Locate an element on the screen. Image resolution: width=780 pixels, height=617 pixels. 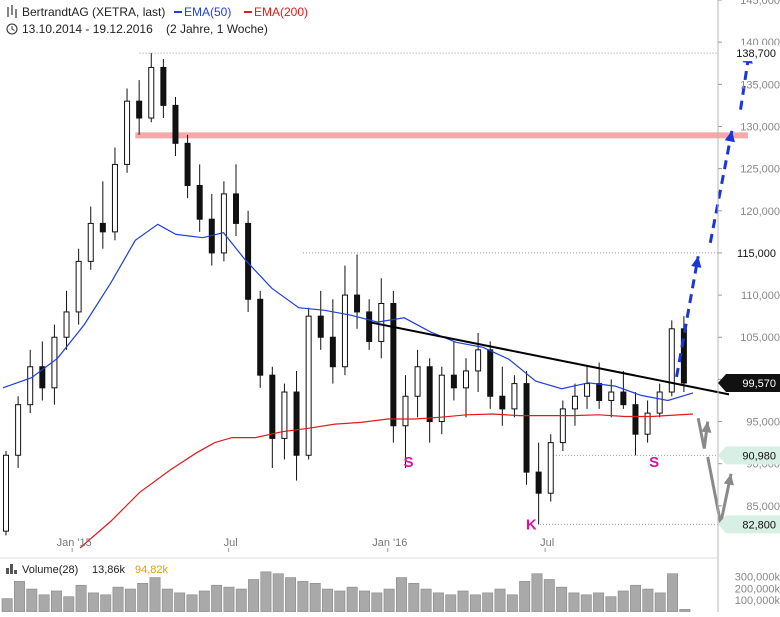
pattern-label: K is located at coordinates (531, 524).